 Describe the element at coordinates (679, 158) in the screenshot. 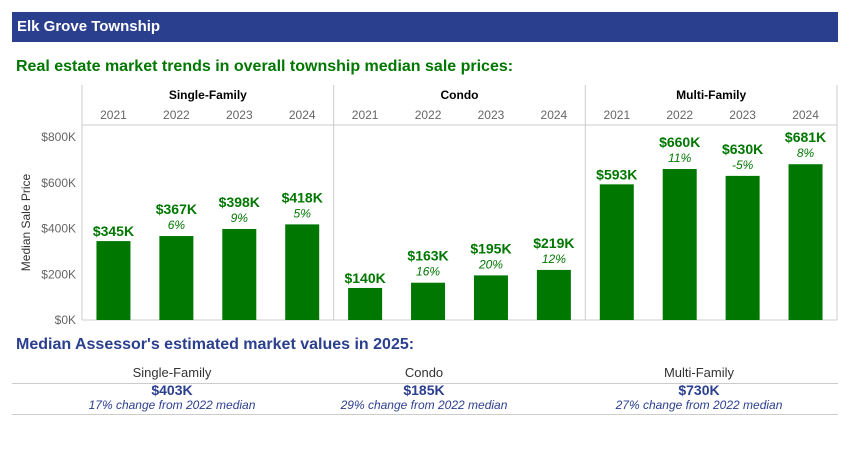

I see `bar-change-label: 11%` at that location.